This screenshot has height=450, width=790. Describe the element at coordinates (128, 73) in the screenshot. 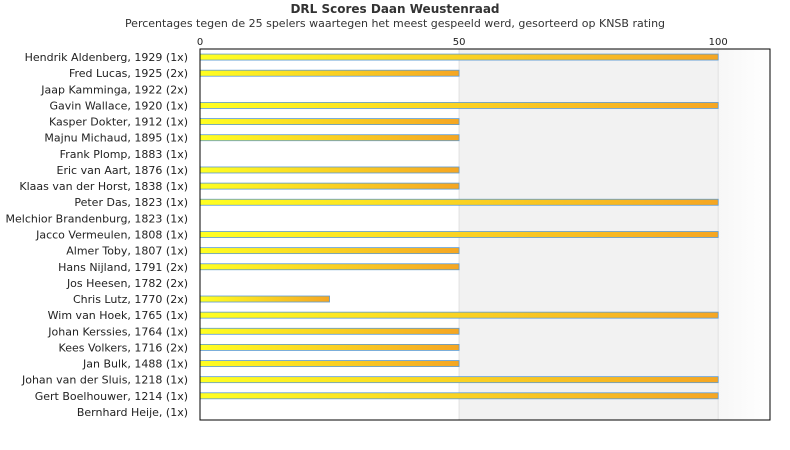

I see `category-label: Fred Lucas, 1925 (2x)` at that location.